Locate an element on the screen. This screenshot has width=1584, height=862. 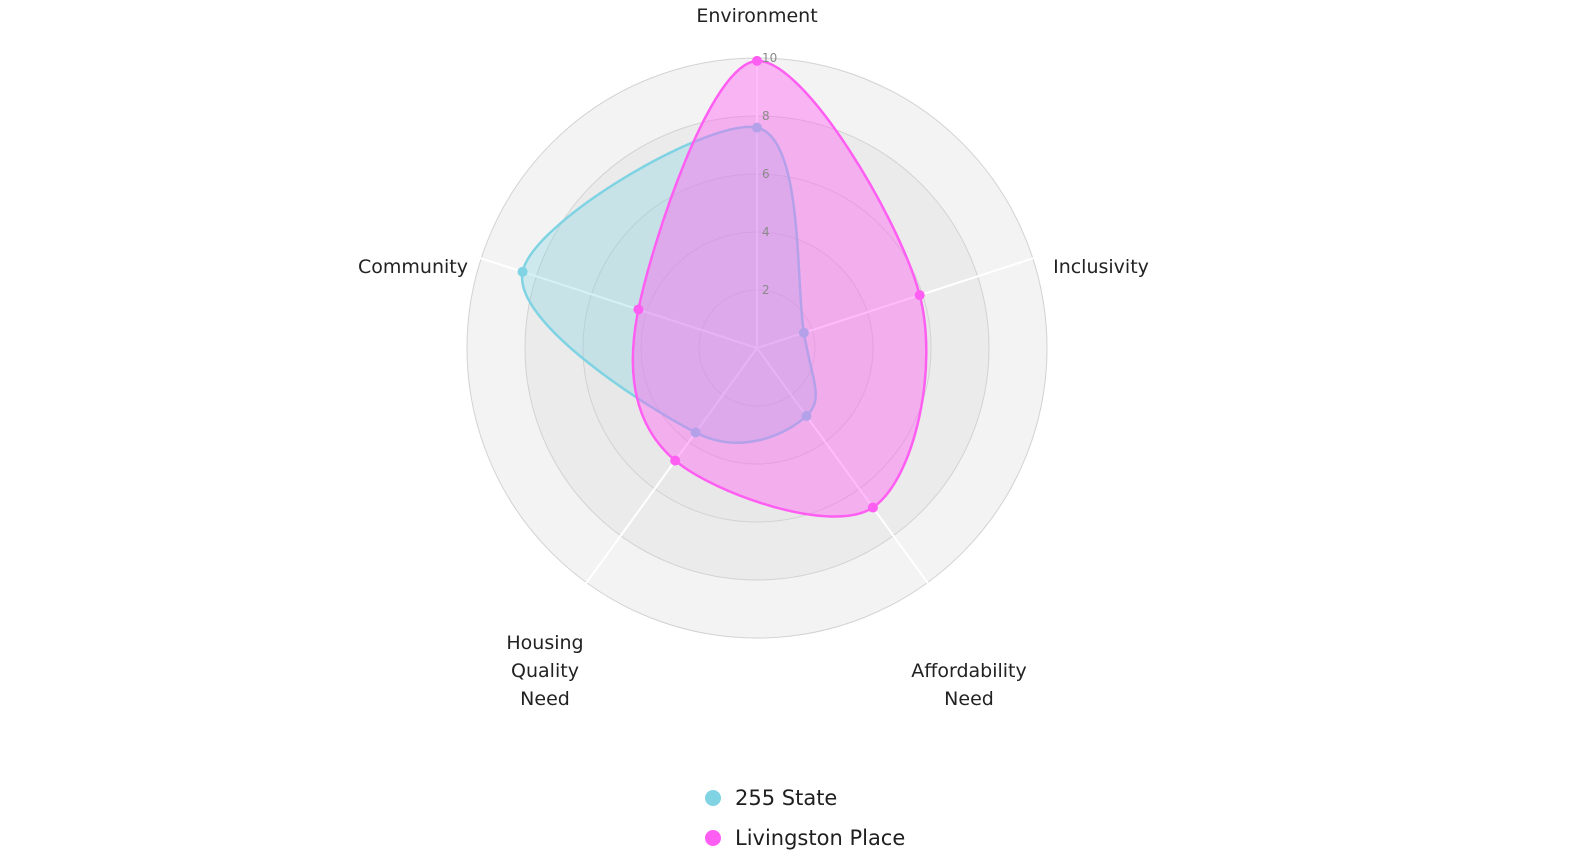
data-point-255-state-affordability-need is located at coordinates (806, 416).